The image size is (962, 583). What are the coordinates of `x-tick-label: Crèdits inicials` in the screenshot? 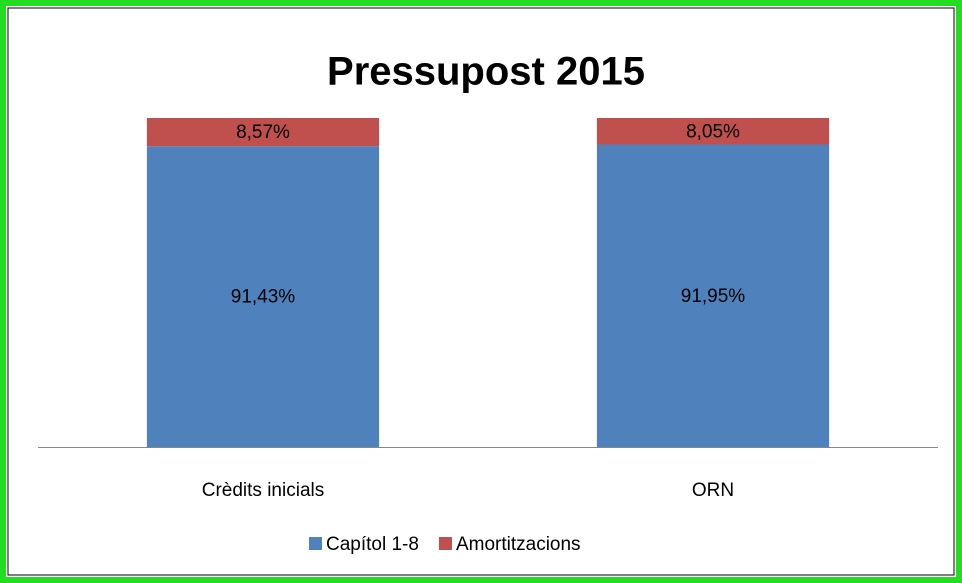 It's located at (263, 490).